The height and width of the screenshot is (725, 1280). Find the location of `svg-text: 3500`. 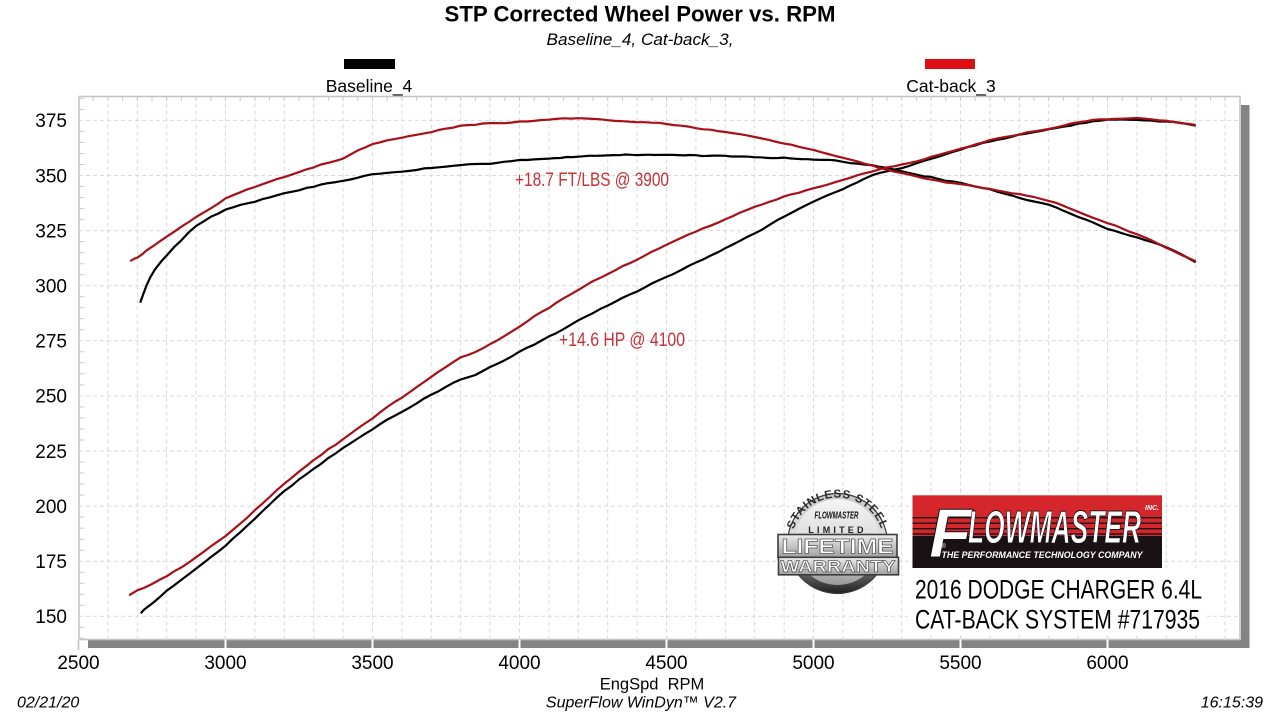

svg-text: 3500 is located at coordinates (372, 663).